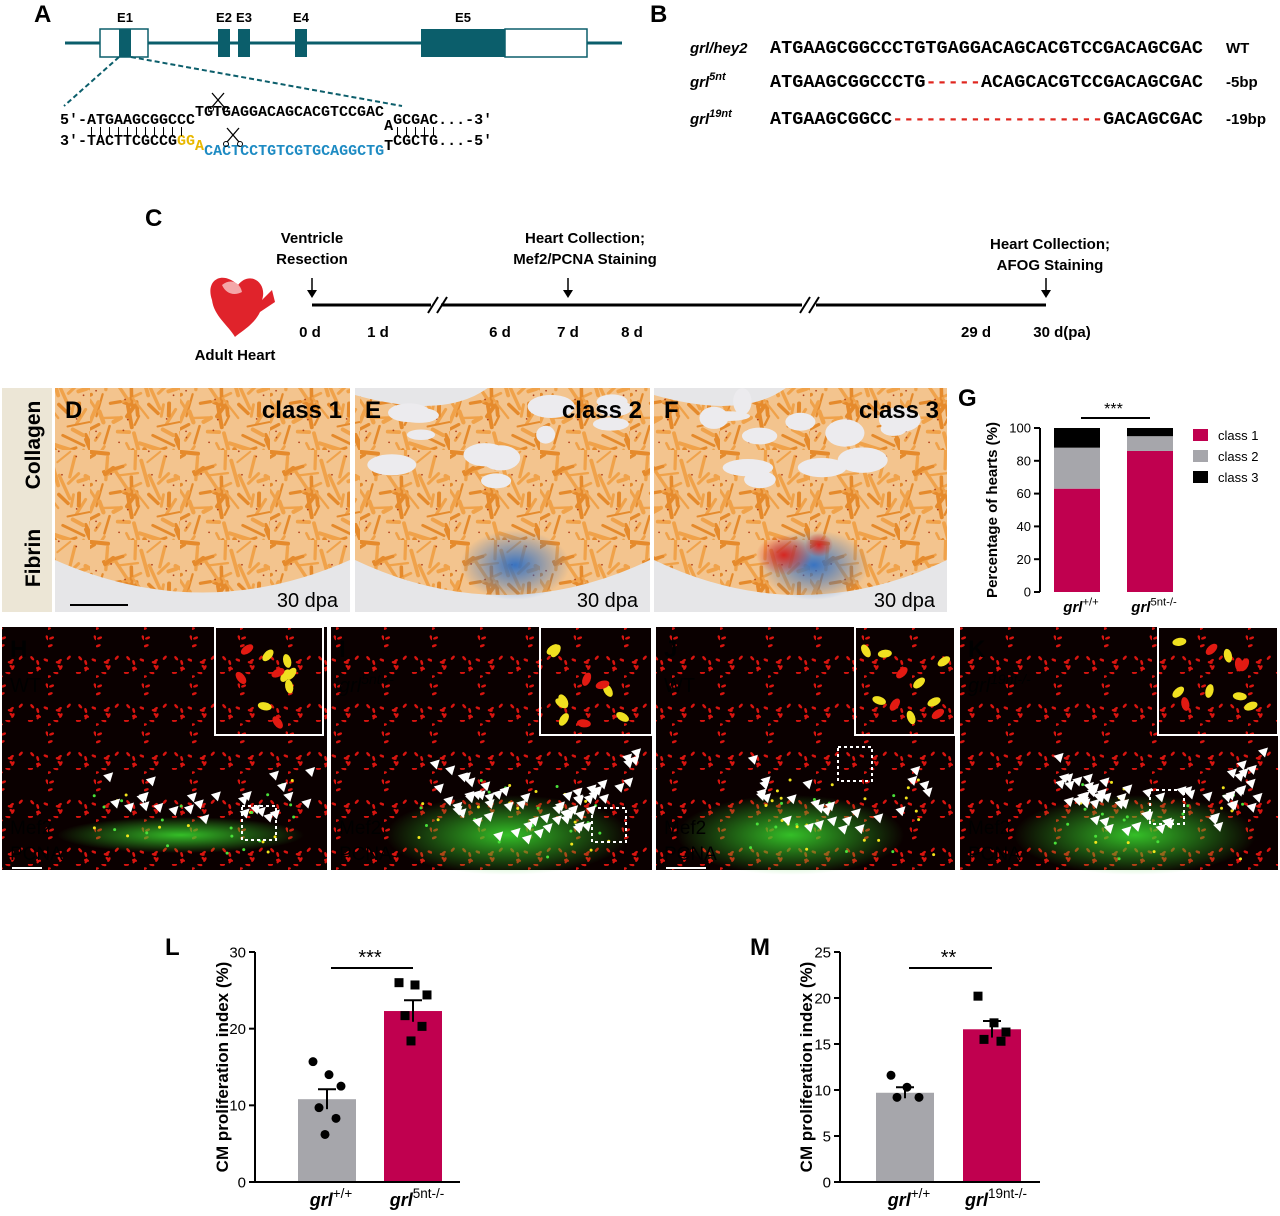 Image resolution: width=1280 pixels, height=1216 pixels. I want to click on y-tick-label: 0, so click(827, 1182).